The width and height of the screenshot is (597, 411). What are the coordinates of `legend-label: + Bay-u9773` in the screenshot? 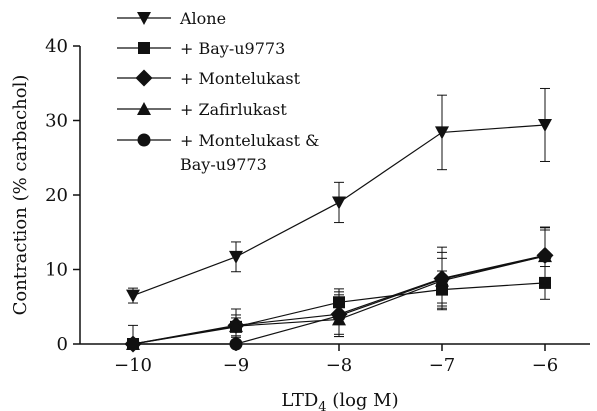 It's located at (232, 48).